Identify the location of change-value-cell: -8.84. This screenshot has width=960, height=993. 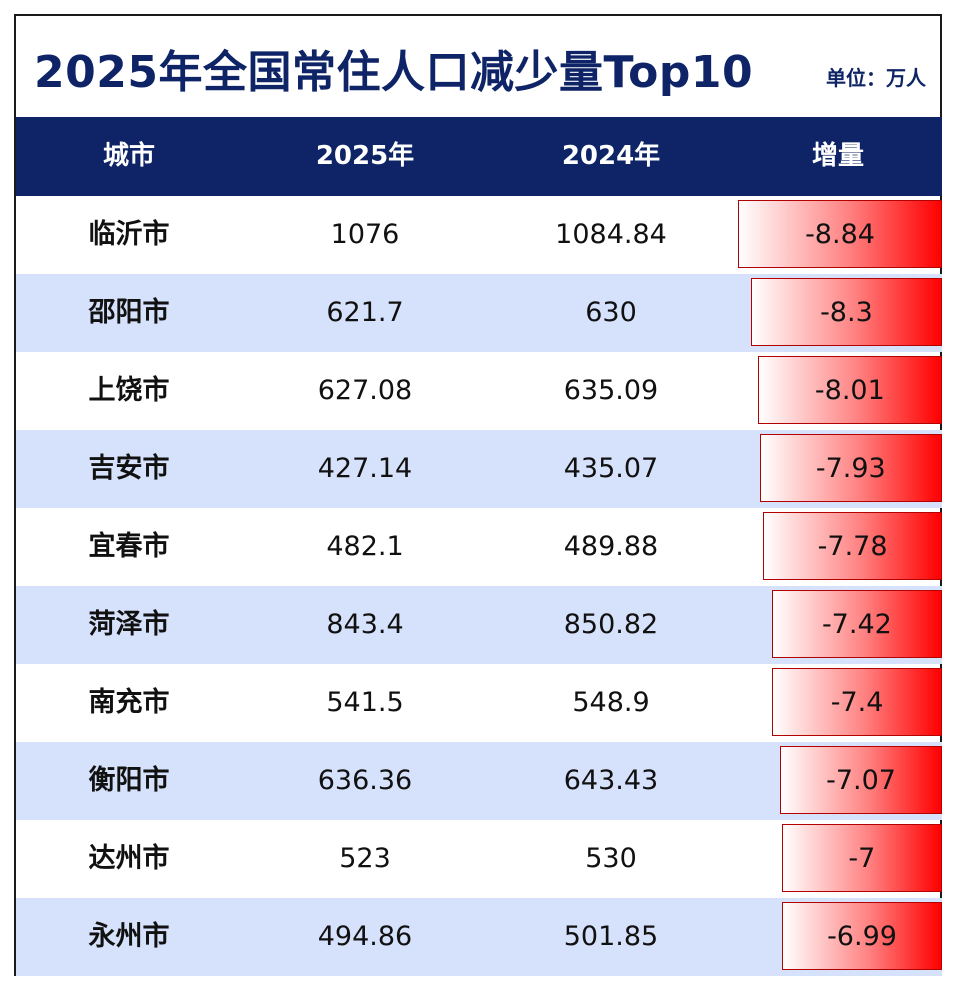
(840, 234).